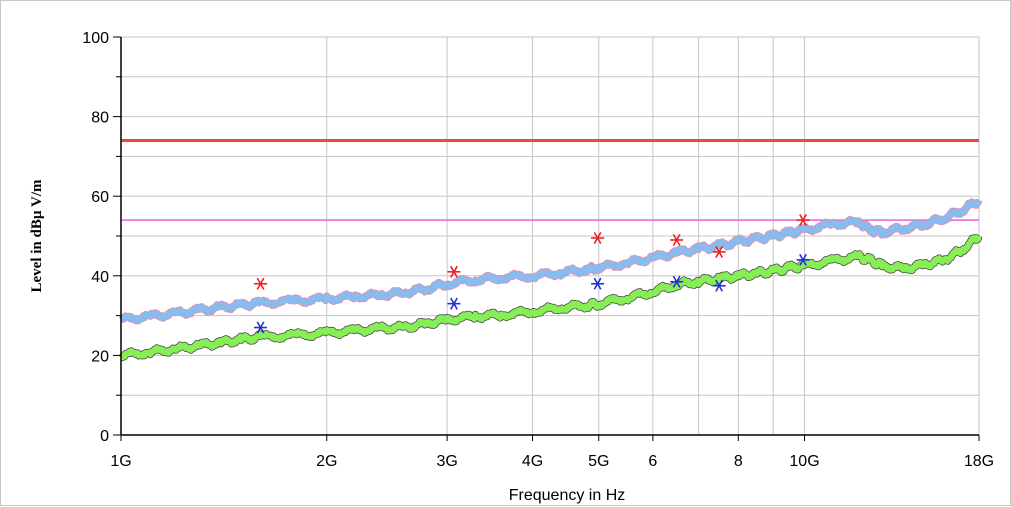 Image resolution: width=1011 pixels, height=507 pixels. I want to click on marker-group, so click(532, 274).